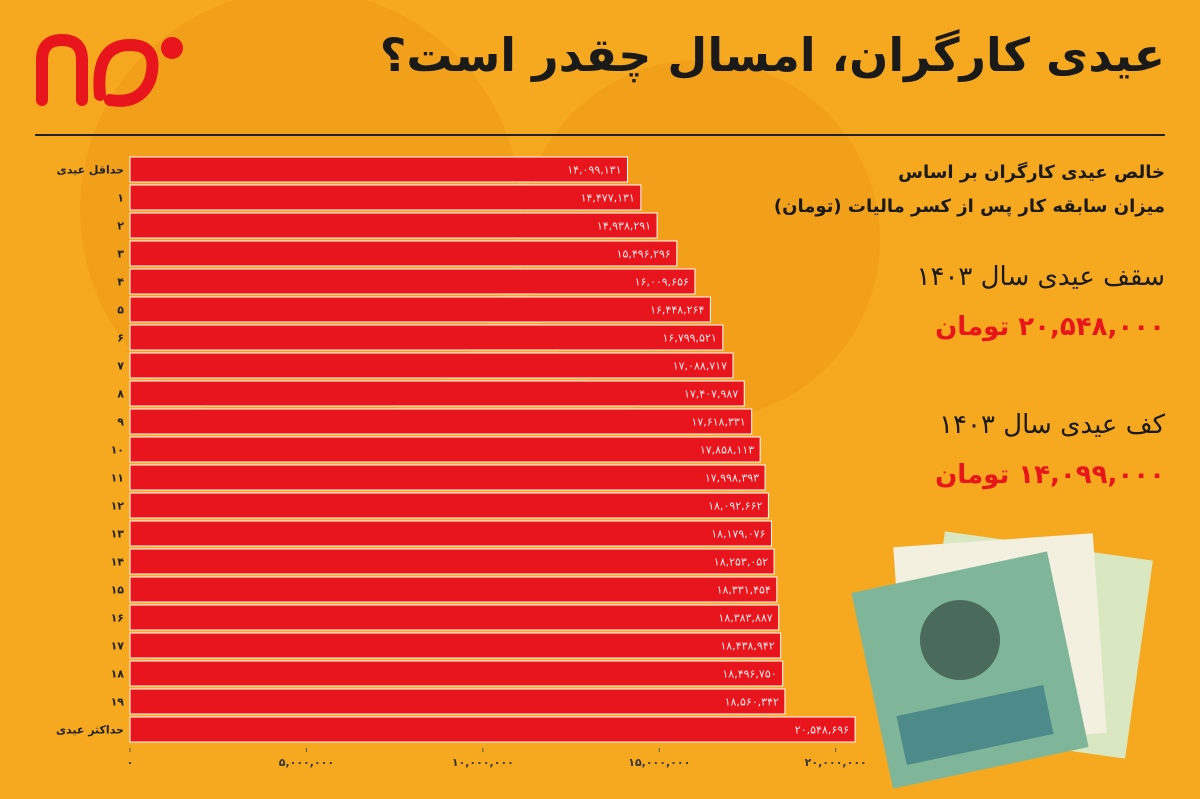 Image resolution: width=1200 pixels, height=799 pixels. Describe the element at coordinates (1031, 172) in the screenshot. I see `subtitle: خالص عیدی کارگران بر اساس` at that location.